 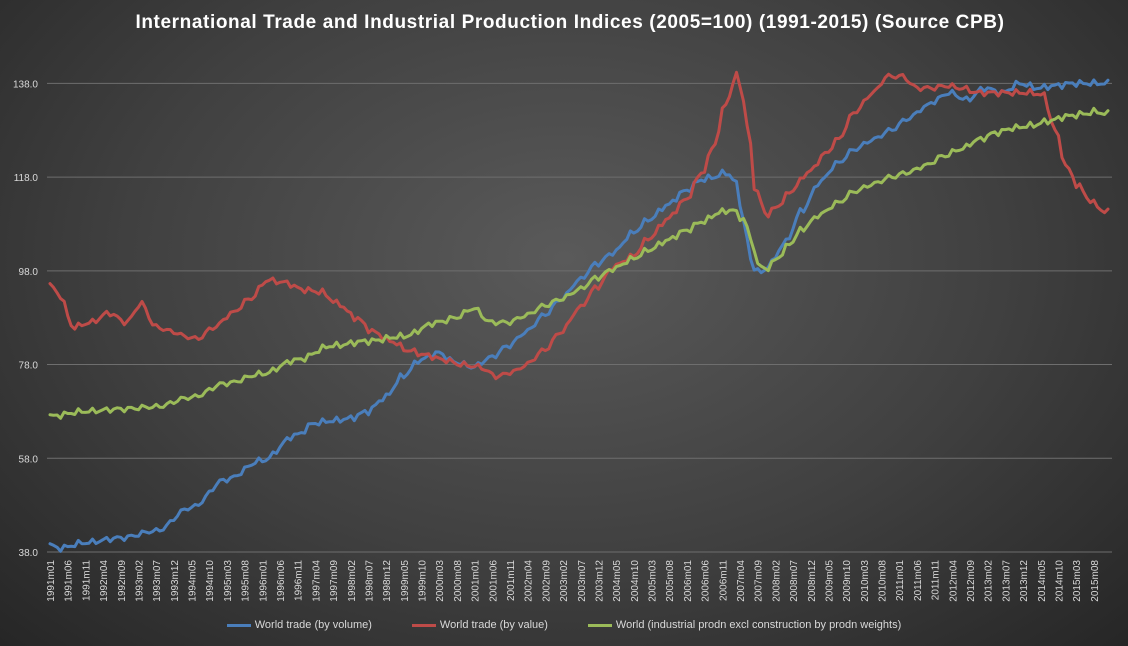 What do you see at coordinates (1095, 581) in the screenshot?
I see `x-tick-label: 2015m08` at bounding box center [1095, 581].